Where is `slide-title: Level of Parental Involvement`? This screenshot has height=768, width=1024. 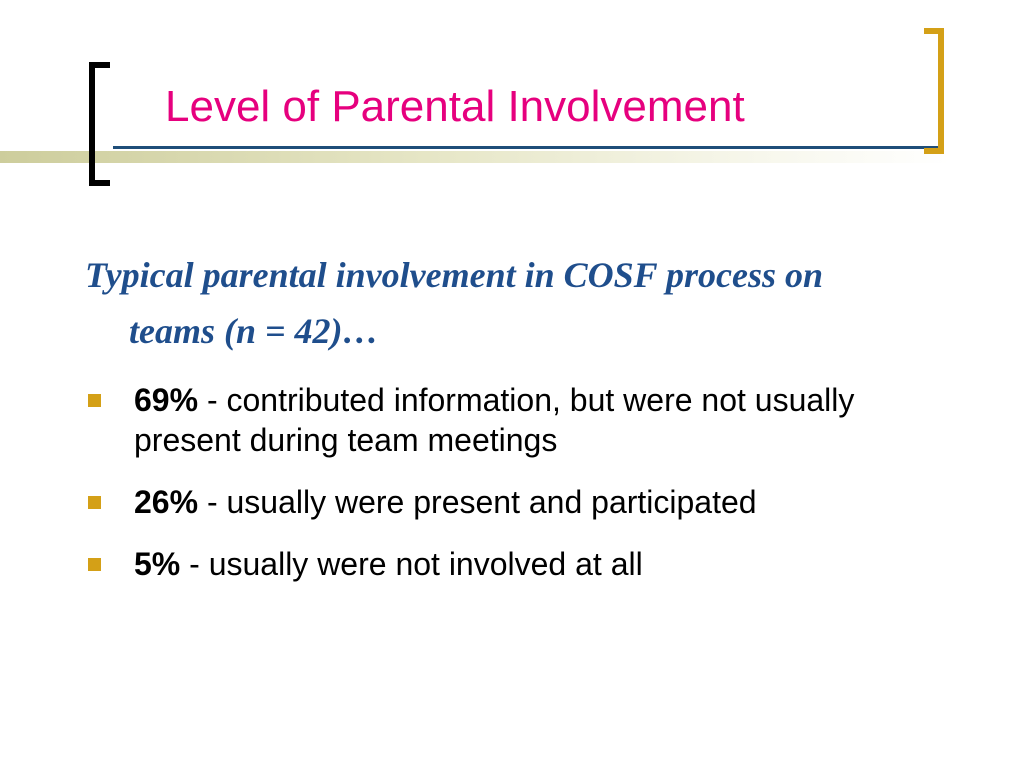
slide-title: Level of Parental Involvement is located at coordinates (455, 106).